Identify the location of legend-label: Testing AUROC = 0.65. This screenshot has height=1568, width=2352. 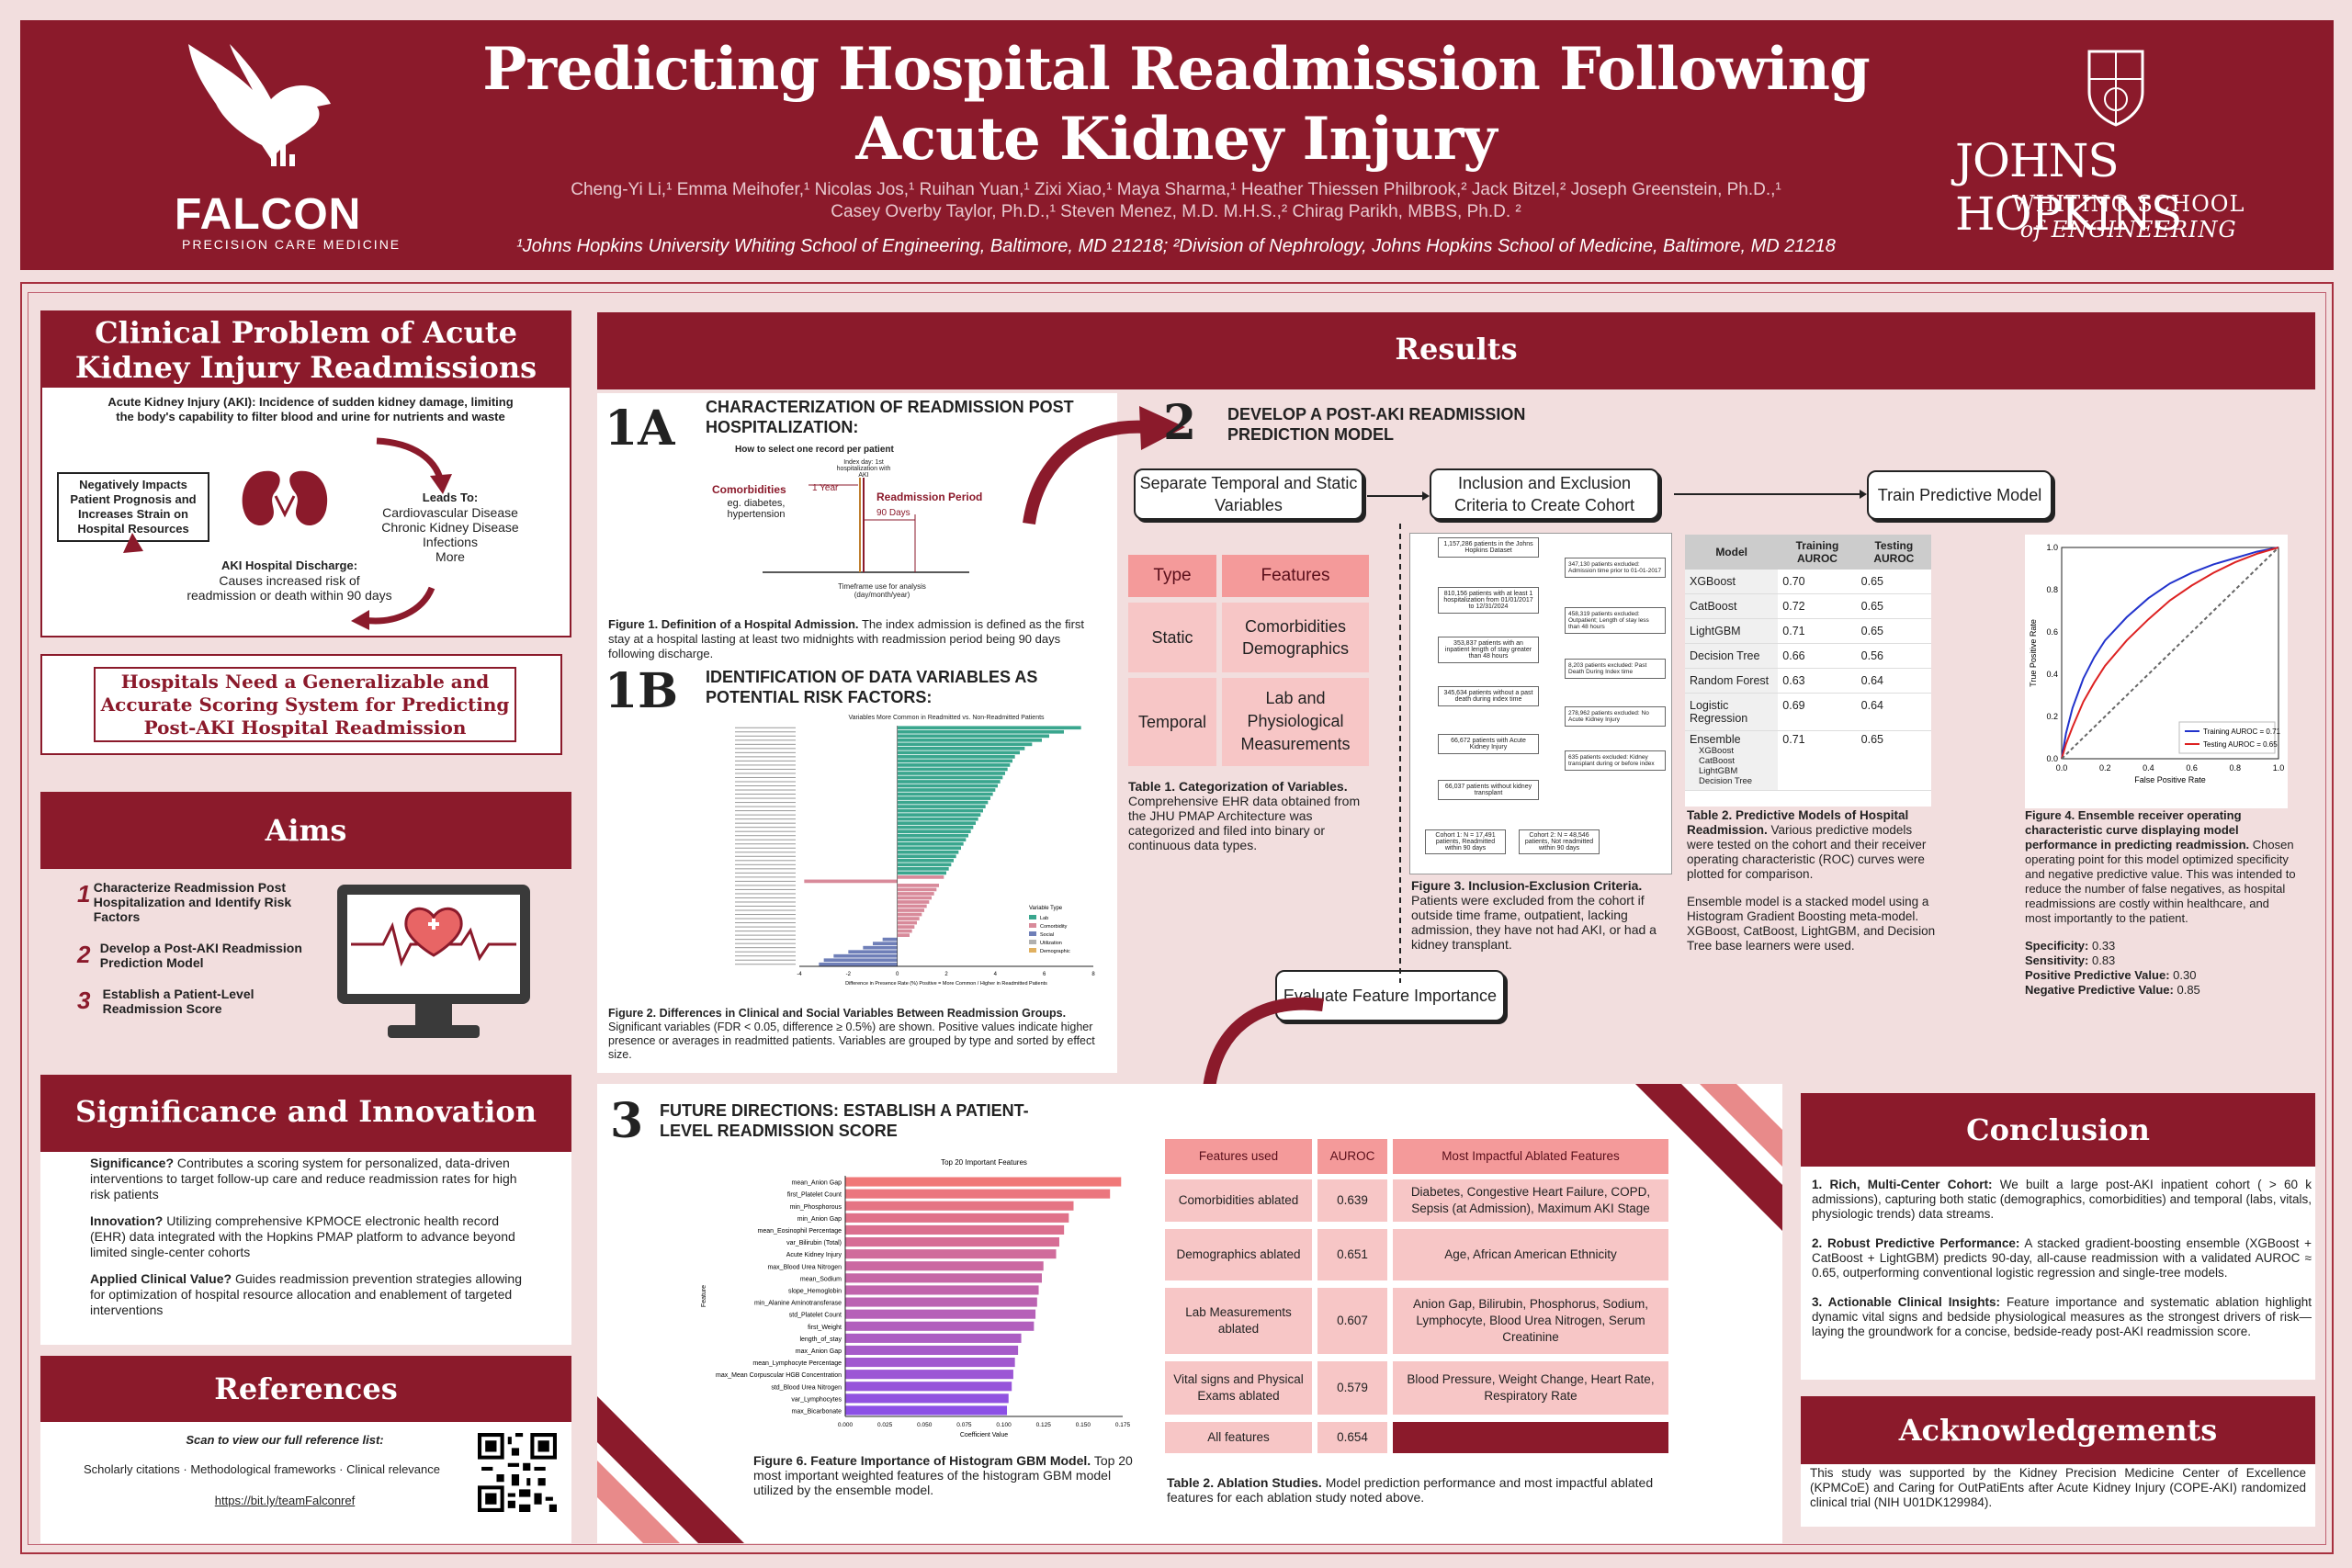
(2240, 745).